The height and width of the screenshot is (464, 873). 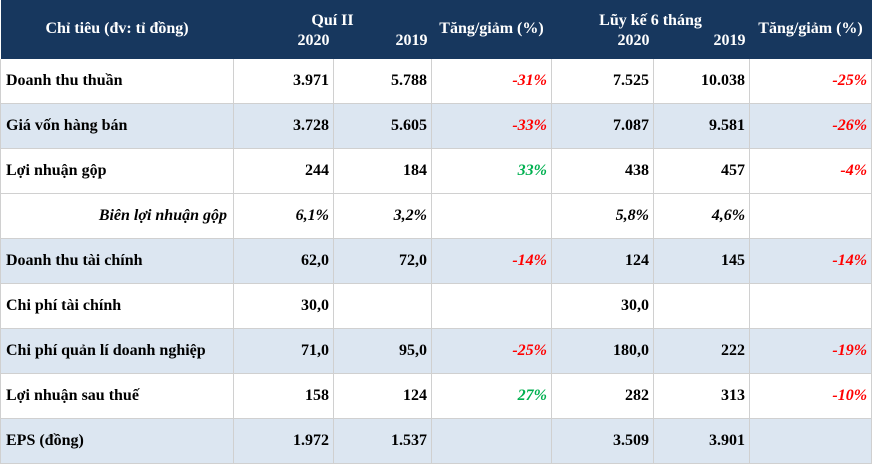 What do you see at coordinates (602, 171) in the screenshot?
I see `ytd-2020-value: 438` at bounding box center [602, 171].